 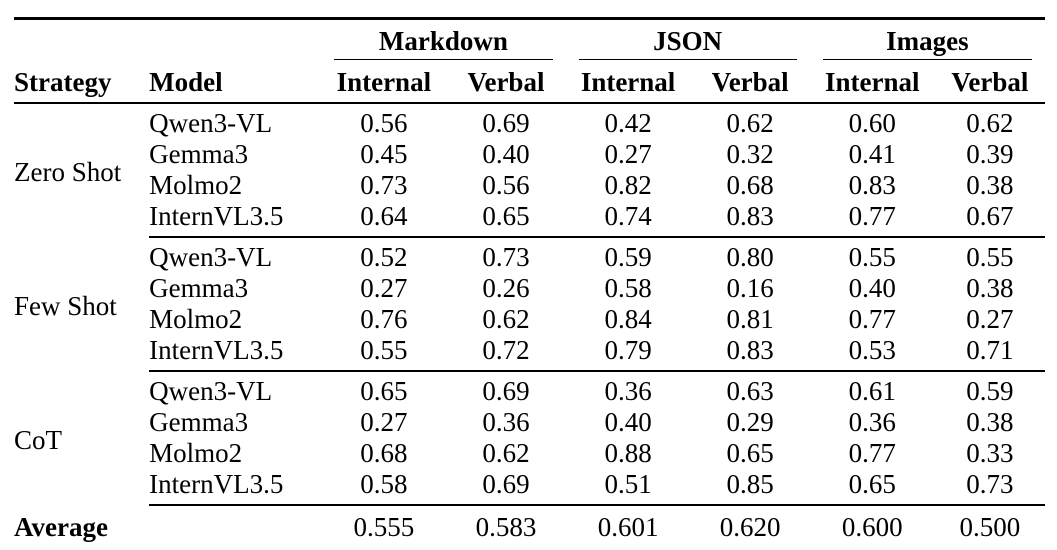 I want to click on value-cell: 0.60, so click(x=872, y=123).